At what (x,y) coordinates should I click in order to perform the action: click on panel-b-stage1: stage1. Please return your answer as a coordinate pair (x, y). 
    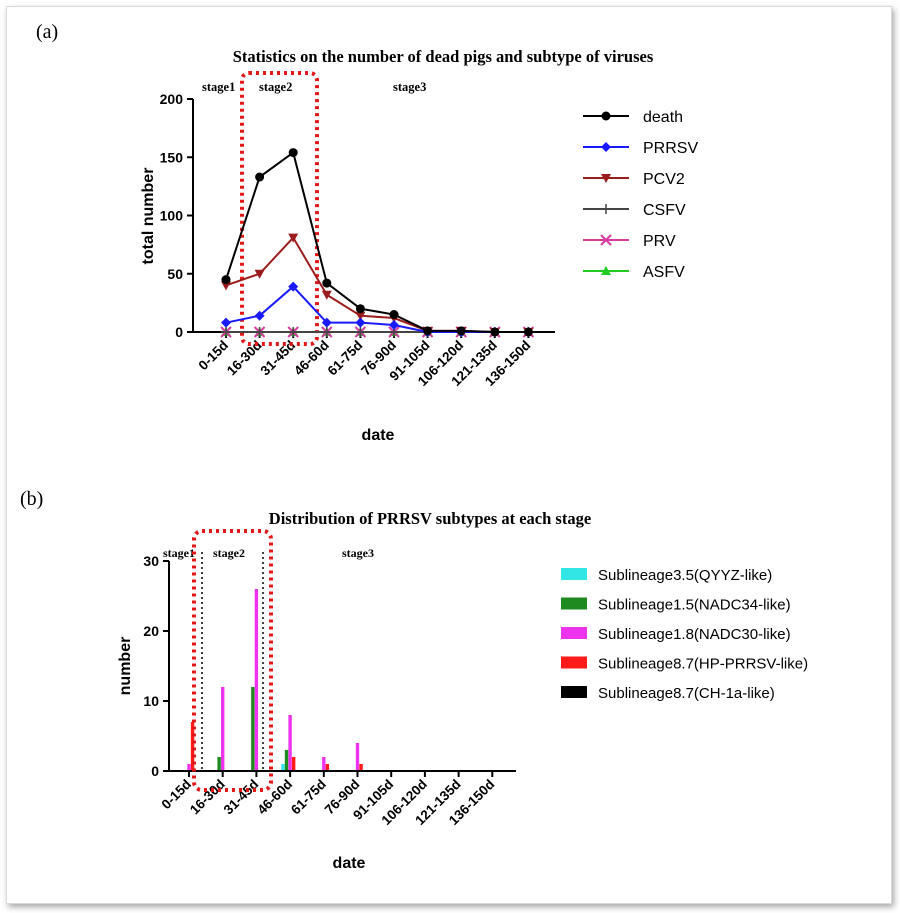
    Looking at the image, I should click on (179, 553).